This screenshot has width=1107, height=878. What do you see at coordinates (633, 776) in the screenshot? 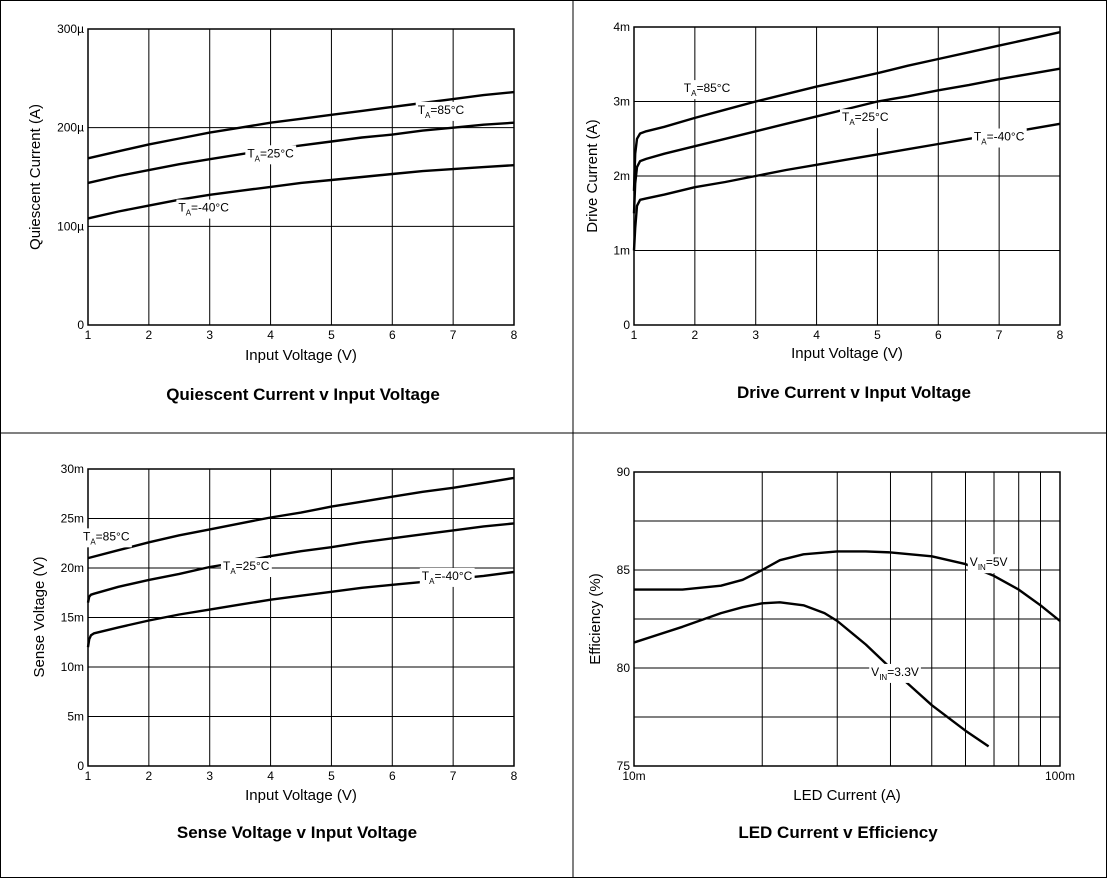
I see `x-tick-label: 10m` at bounding box center [633, 776].